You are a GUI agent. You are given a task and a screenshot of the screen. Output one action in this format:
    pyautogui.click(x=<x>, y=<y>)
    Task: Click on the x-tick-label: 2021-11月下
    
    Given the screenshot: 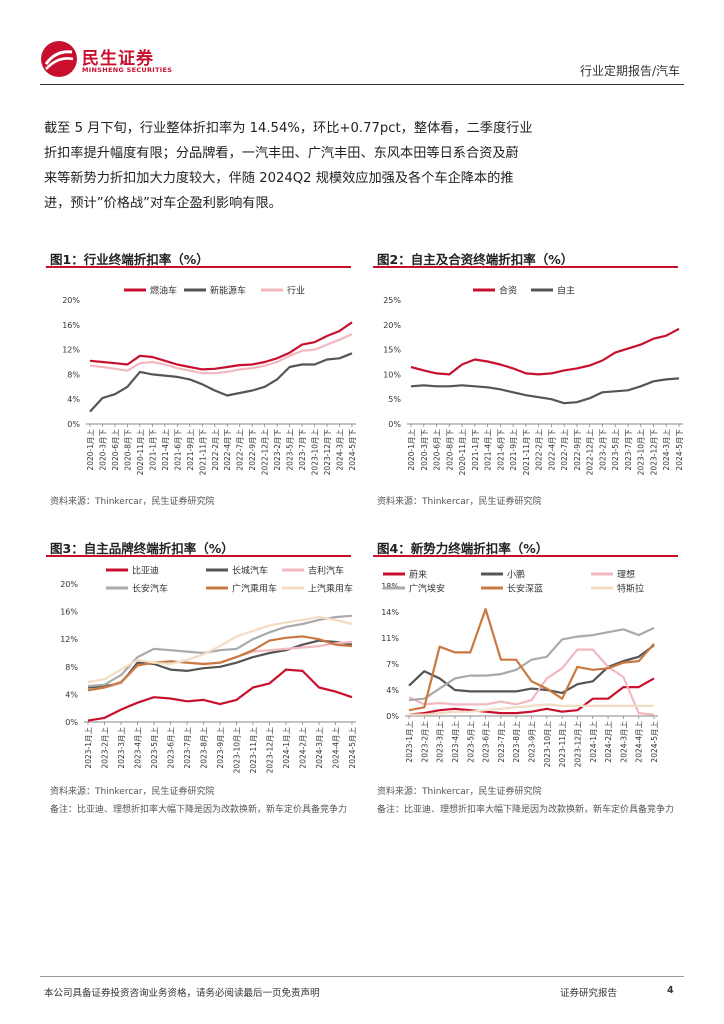 What is the action you would take?
    pyautogui.click(x=526, y=452)
    